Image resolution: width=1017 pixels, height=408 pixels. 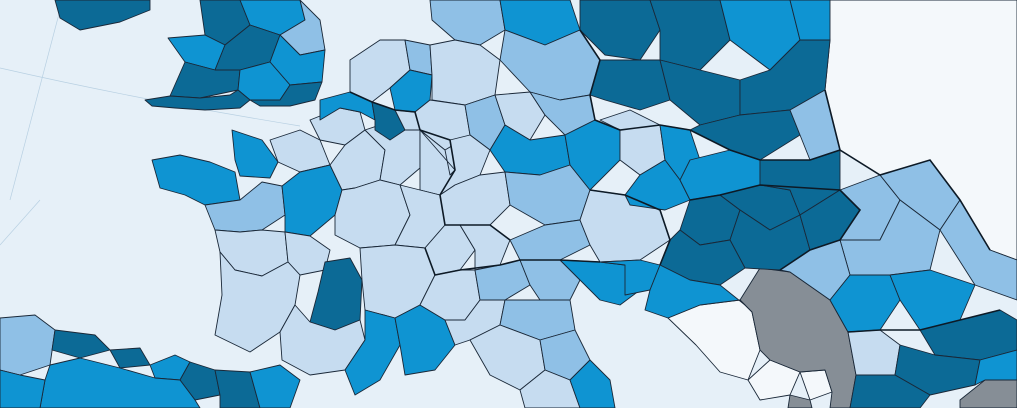 What do you see at coordinates (28, 345) in the screenshot?
I see `region-es-galicia` at bounding box center [28, 345].